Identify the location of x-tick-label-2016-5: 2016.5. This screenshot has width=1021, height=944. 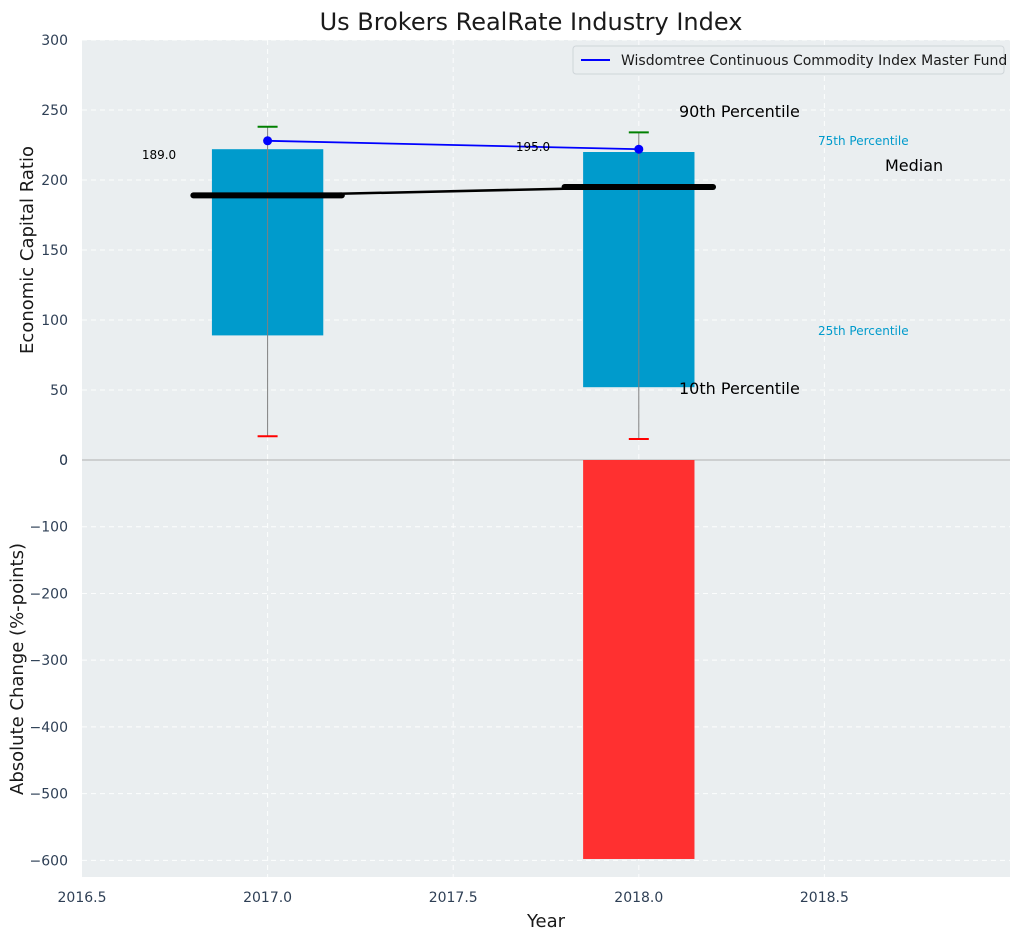
(82, 898).